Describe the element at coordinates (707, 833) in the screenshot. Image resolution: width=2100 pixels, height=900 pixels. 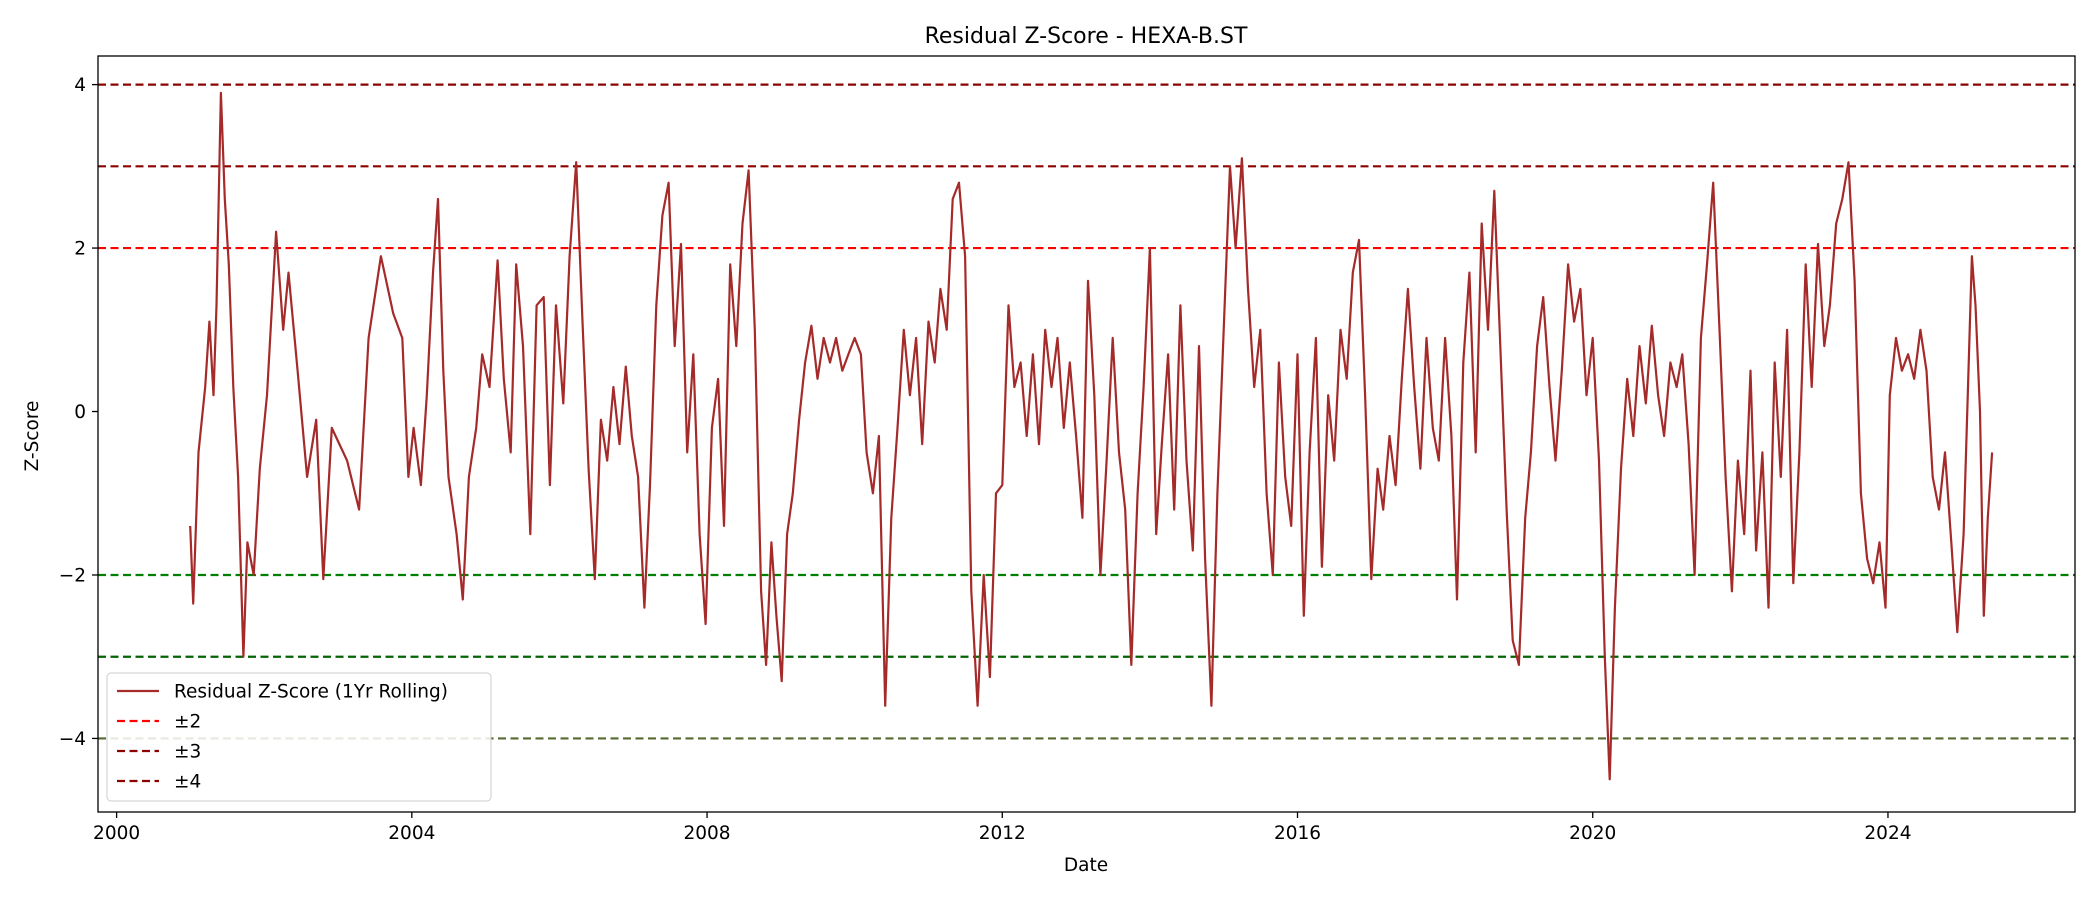
I see `x-tick-label: 2008` at that location.